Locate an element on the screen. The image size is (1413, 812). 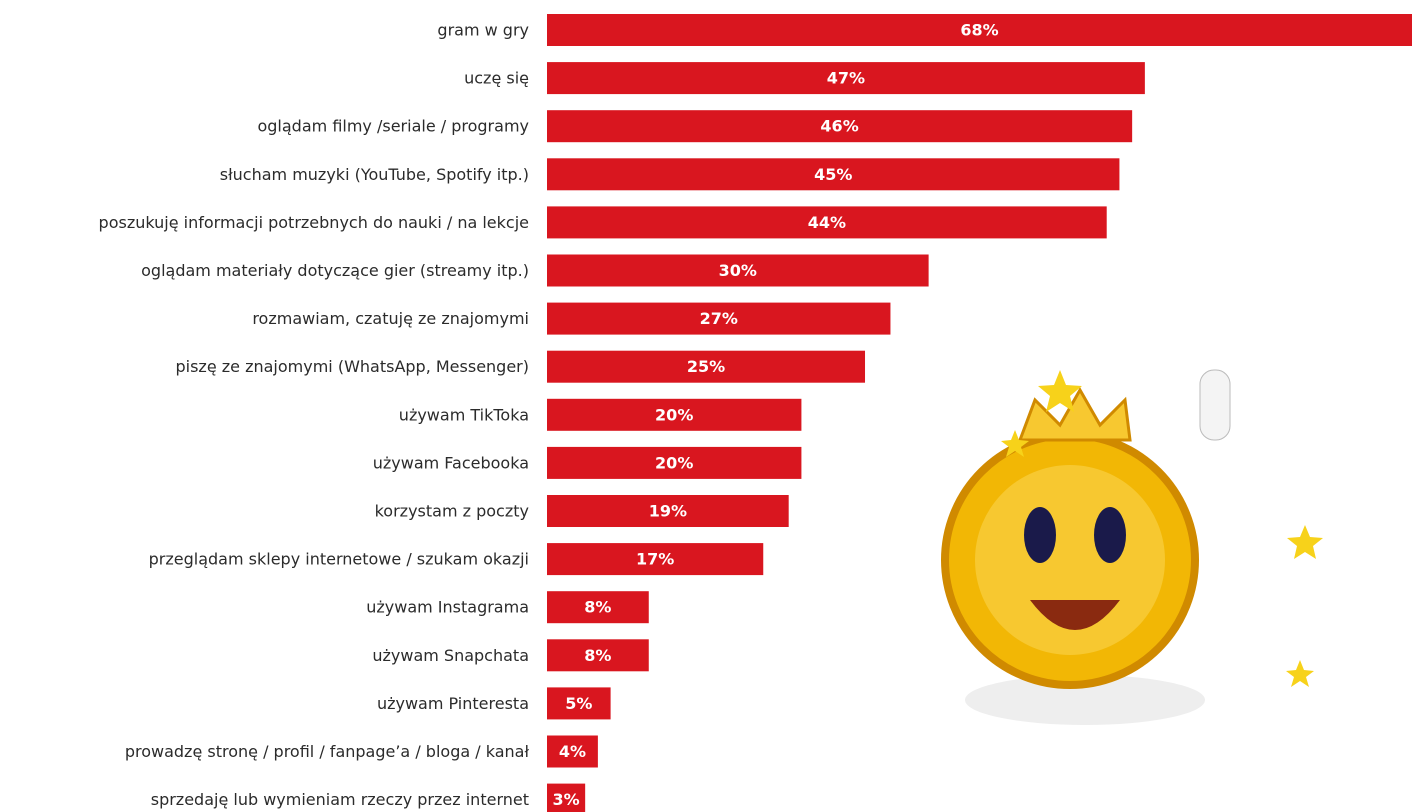
value-label: 27% is located at coordinates (719, 318).